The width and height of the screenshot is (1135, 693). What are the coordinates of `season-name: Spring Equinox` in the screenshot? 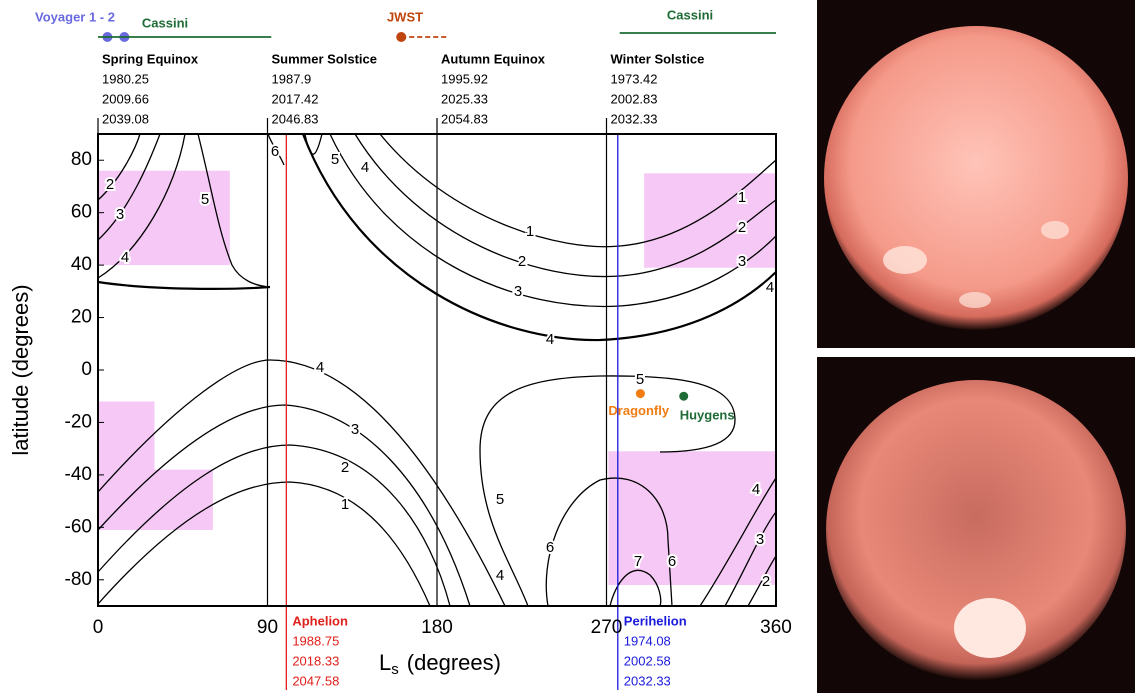 It's located at (150, 58).